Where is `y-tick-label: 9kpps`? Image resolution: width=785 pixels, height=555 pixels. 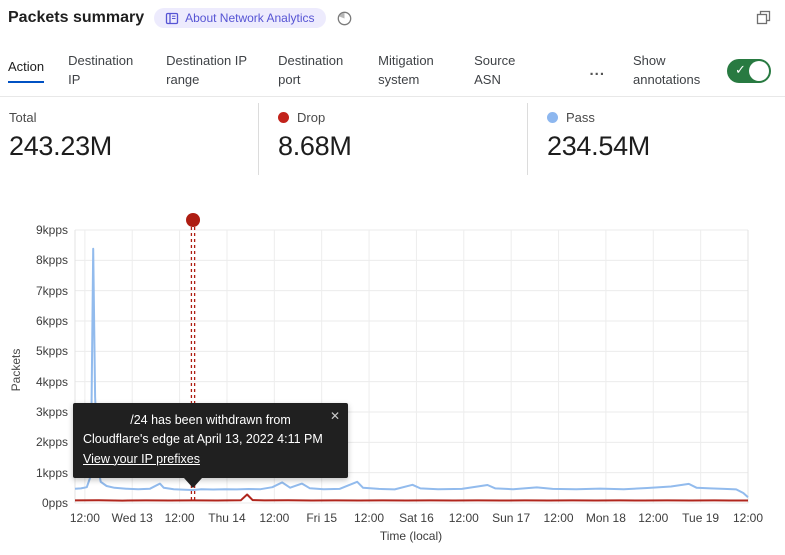
y-tick-label: 9kpps is located at coordinates (51, 230).